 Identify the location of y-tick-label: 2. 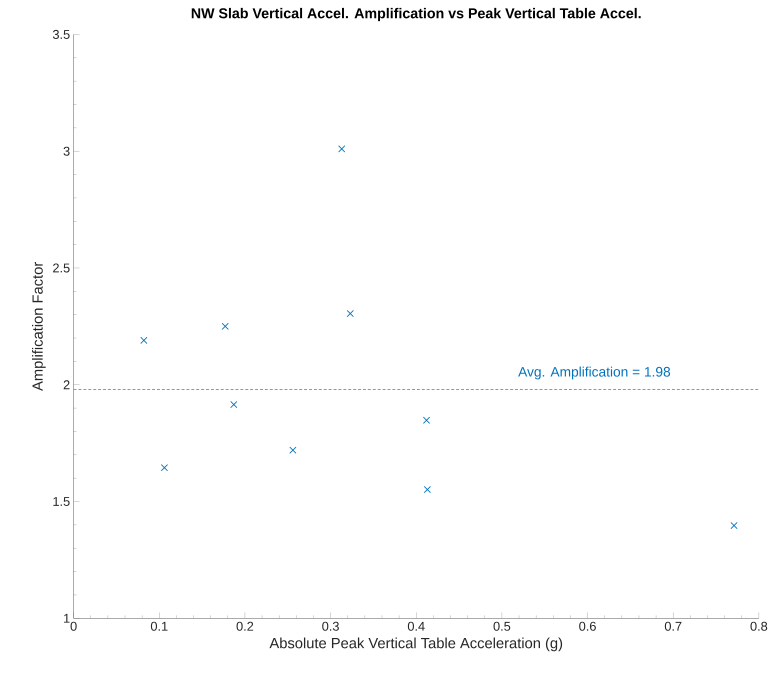
(67, 384).